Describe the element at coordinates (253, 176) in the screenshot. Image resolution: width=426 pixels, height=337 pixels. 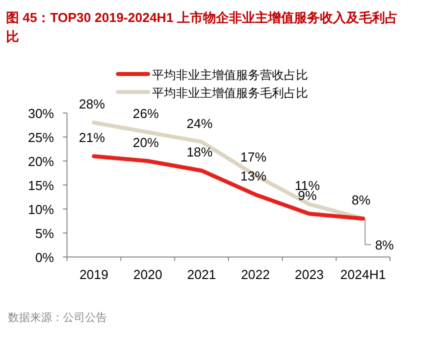
I see `data-label: 13%` at that location.